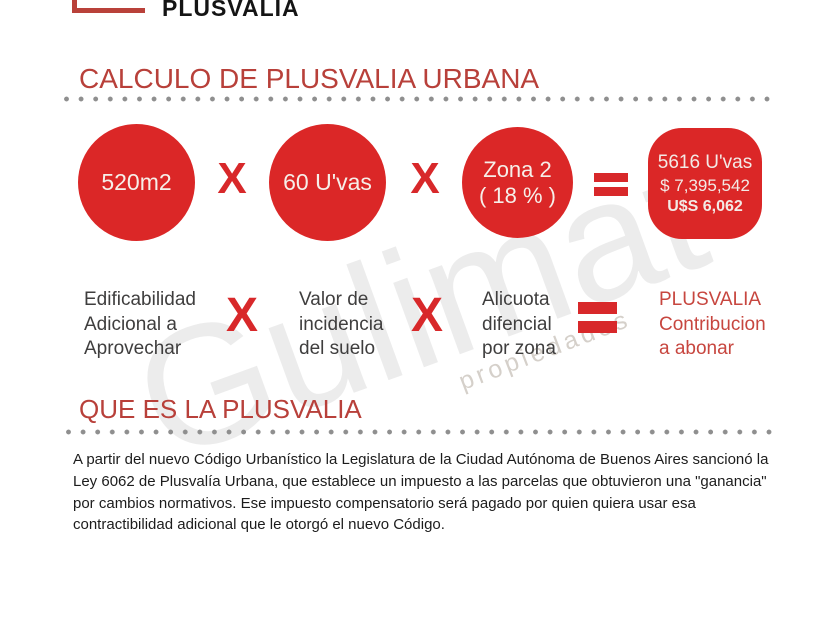 The image size is (840, 630). Describe the element at coordinates (420, 99) in the screenshot. I see `calc-title-dotted-divider` at that location.